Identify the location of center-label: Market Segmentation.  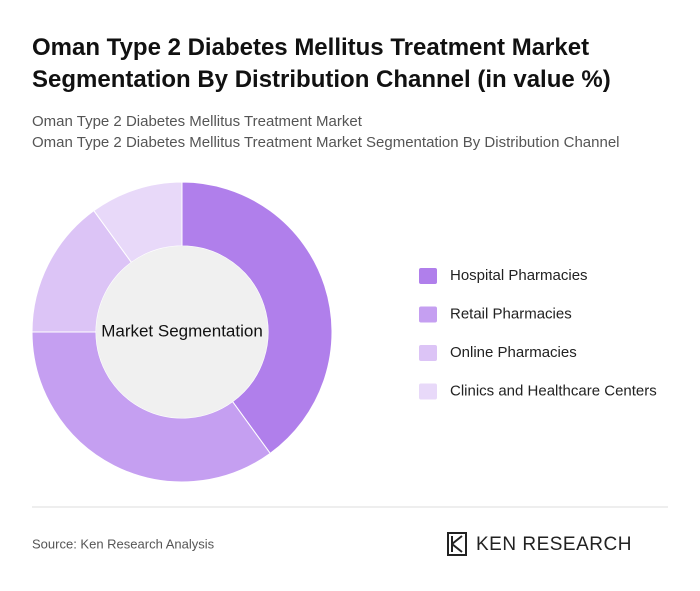
(182, 330).